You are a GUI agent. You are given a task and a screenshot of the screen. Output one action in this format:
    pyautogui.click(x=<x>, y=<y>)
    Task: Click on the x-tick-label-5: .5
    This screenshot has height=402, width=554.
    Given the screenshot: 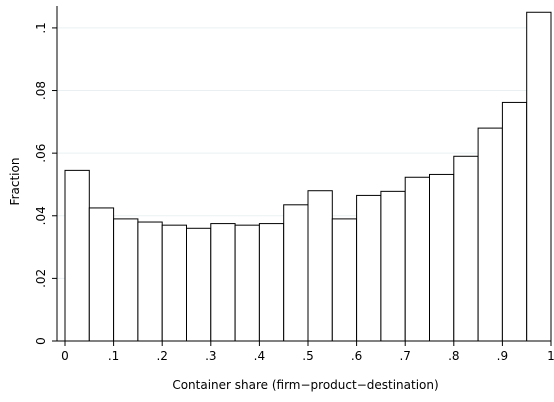 What is the action you would take?
    pyautogui.click(x=307, y=356)
    